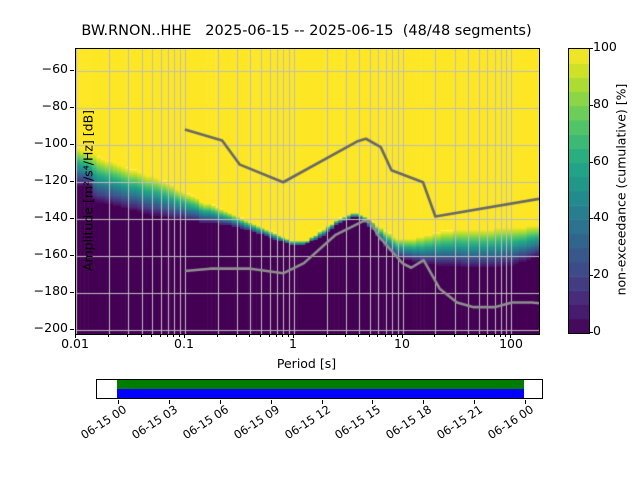  Describe the element at coordinates (601, 160) in the screenshot. I see `colorbar-tick-label: 60` at that location.